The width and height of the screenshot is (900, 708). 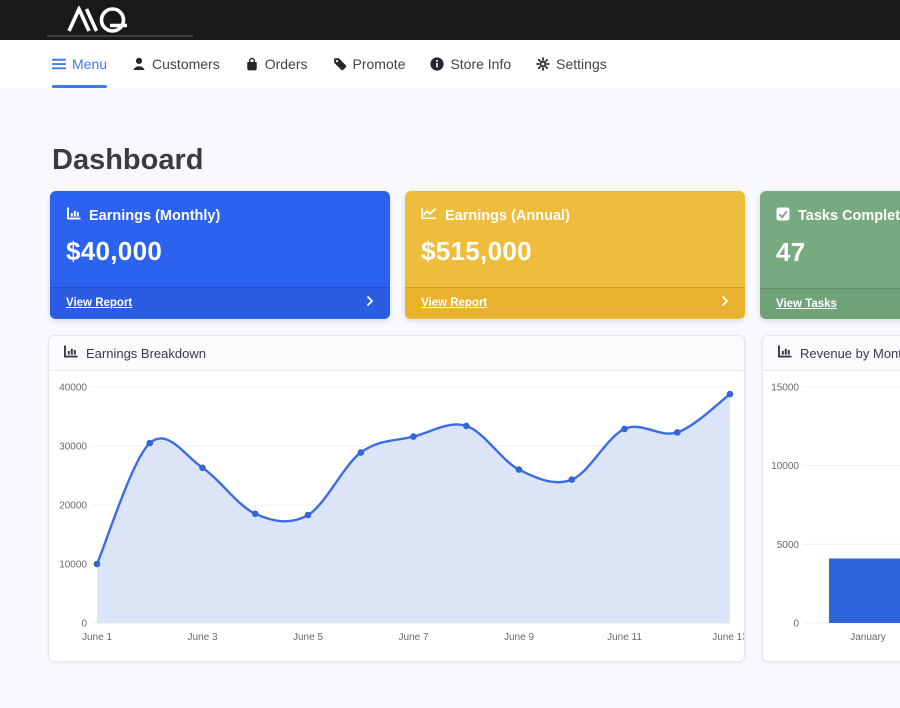 I want to click on nav-label: Store Info, so click(x=481, y=64).